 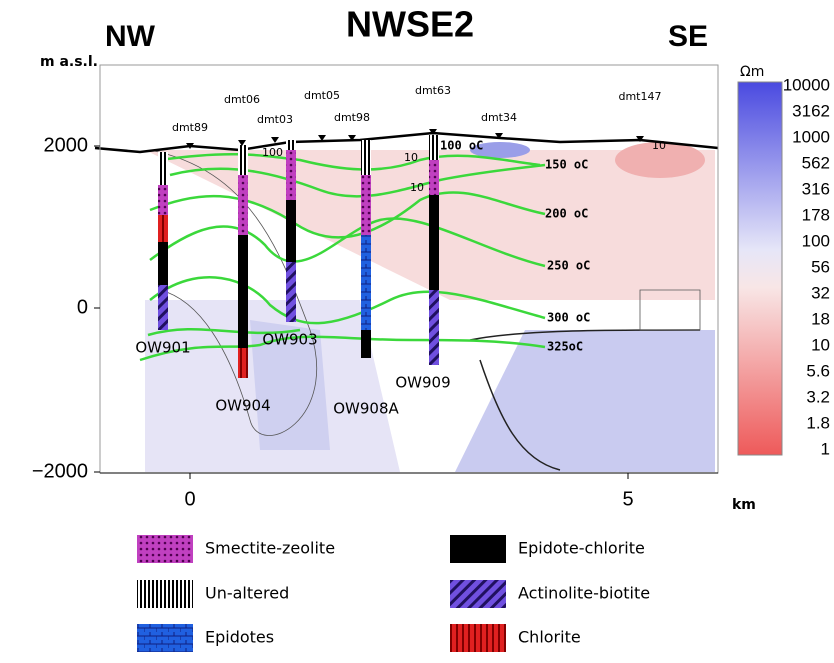 What do you see at coordinates (806, 84) in the screenshot?
I see `colorbar-label: 10000` at bounding box center [806, 84].